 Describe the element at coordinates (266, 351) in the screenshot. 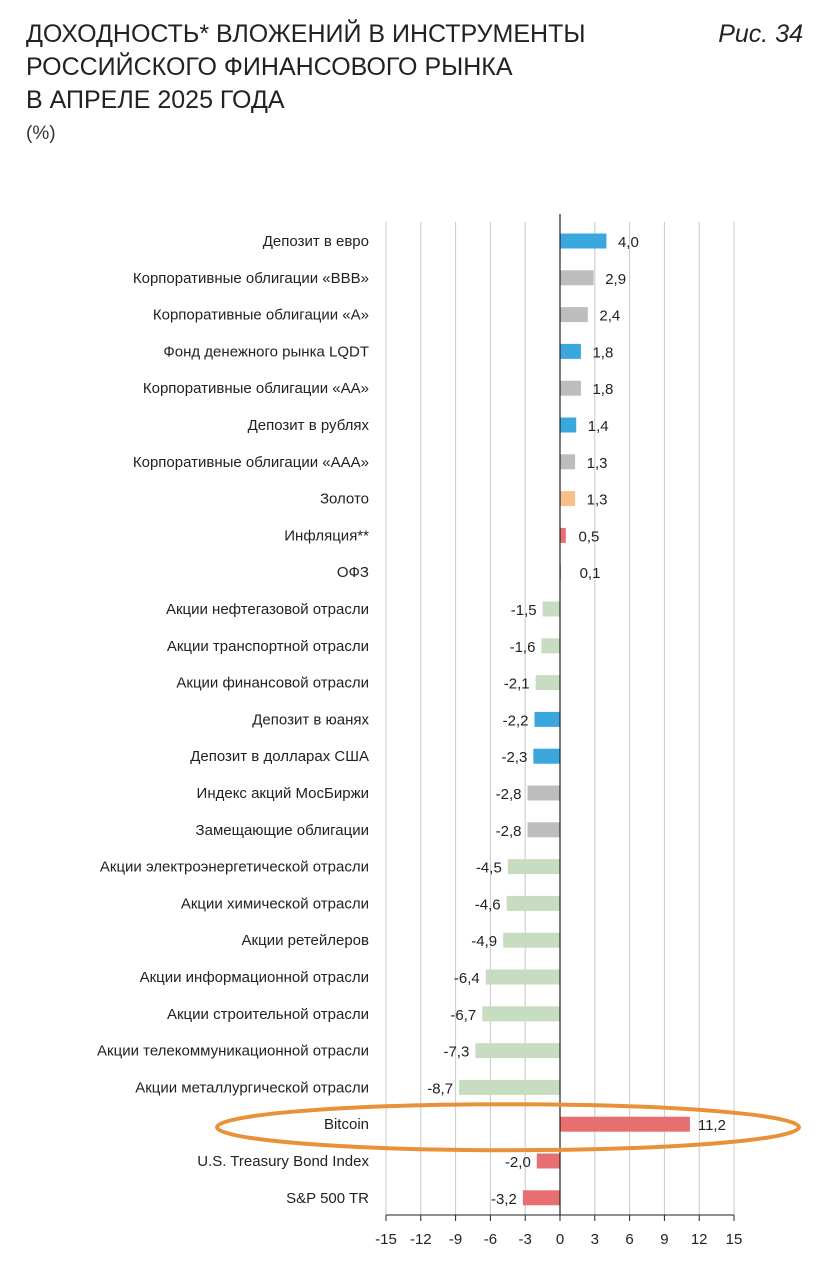

I see `category-label: Фонд денежного рынка LQDT` at that location.